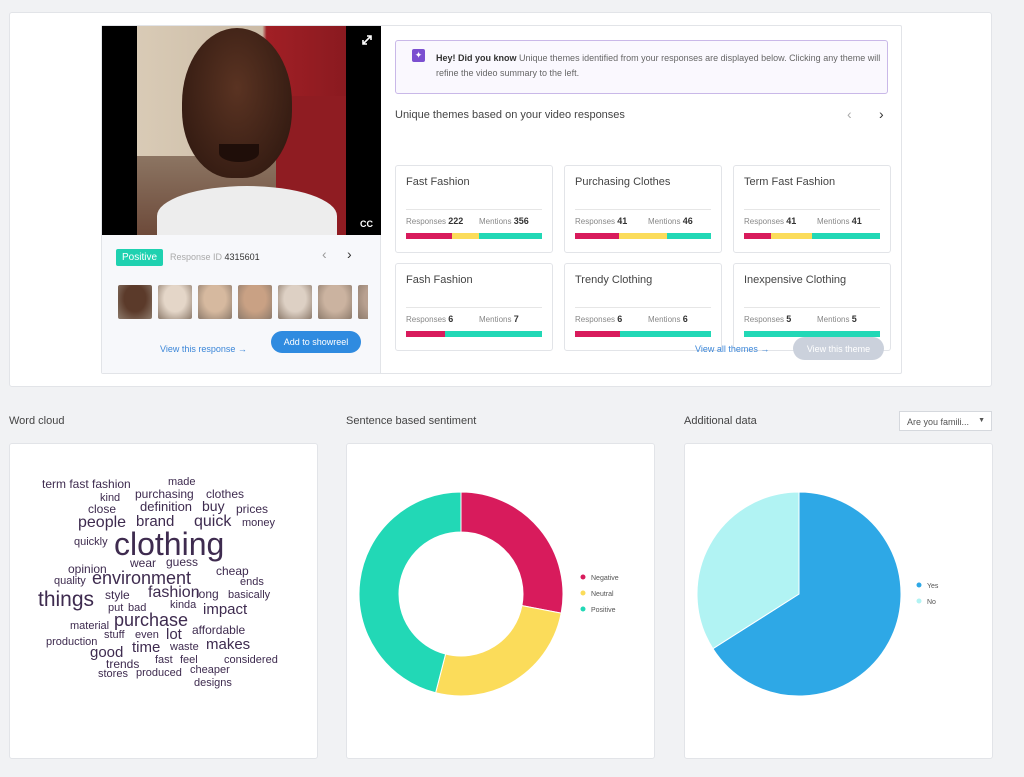 This screenshot has width=1024, height=777. Describe the element at coordinates (838, 348) in the screenshot. I see `view-this-theme-button: View this theme` at that location.